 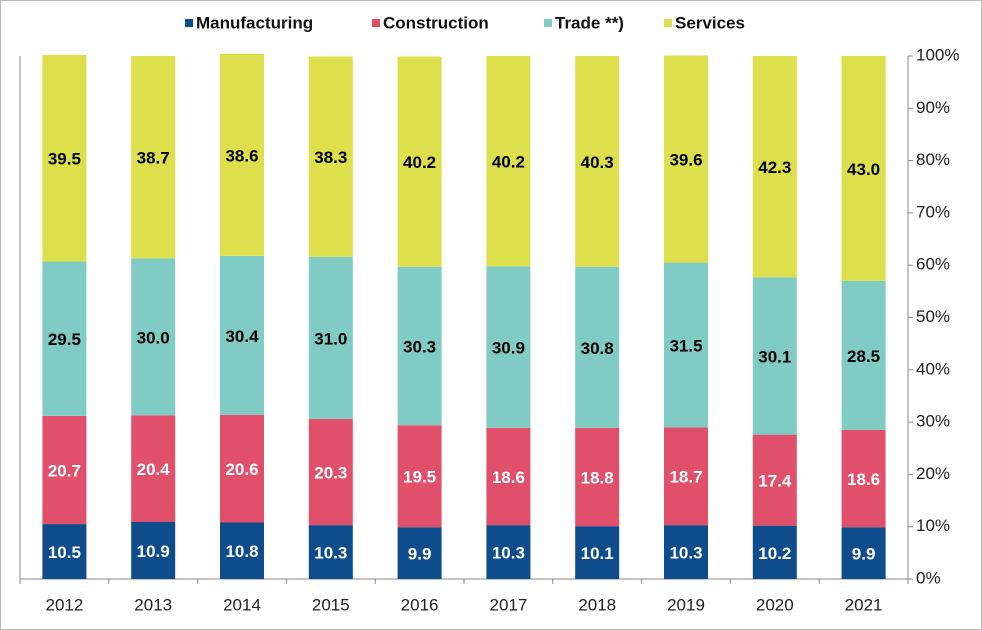 I want to click on y-tick-label: 50%, so click(x=933, y=316).